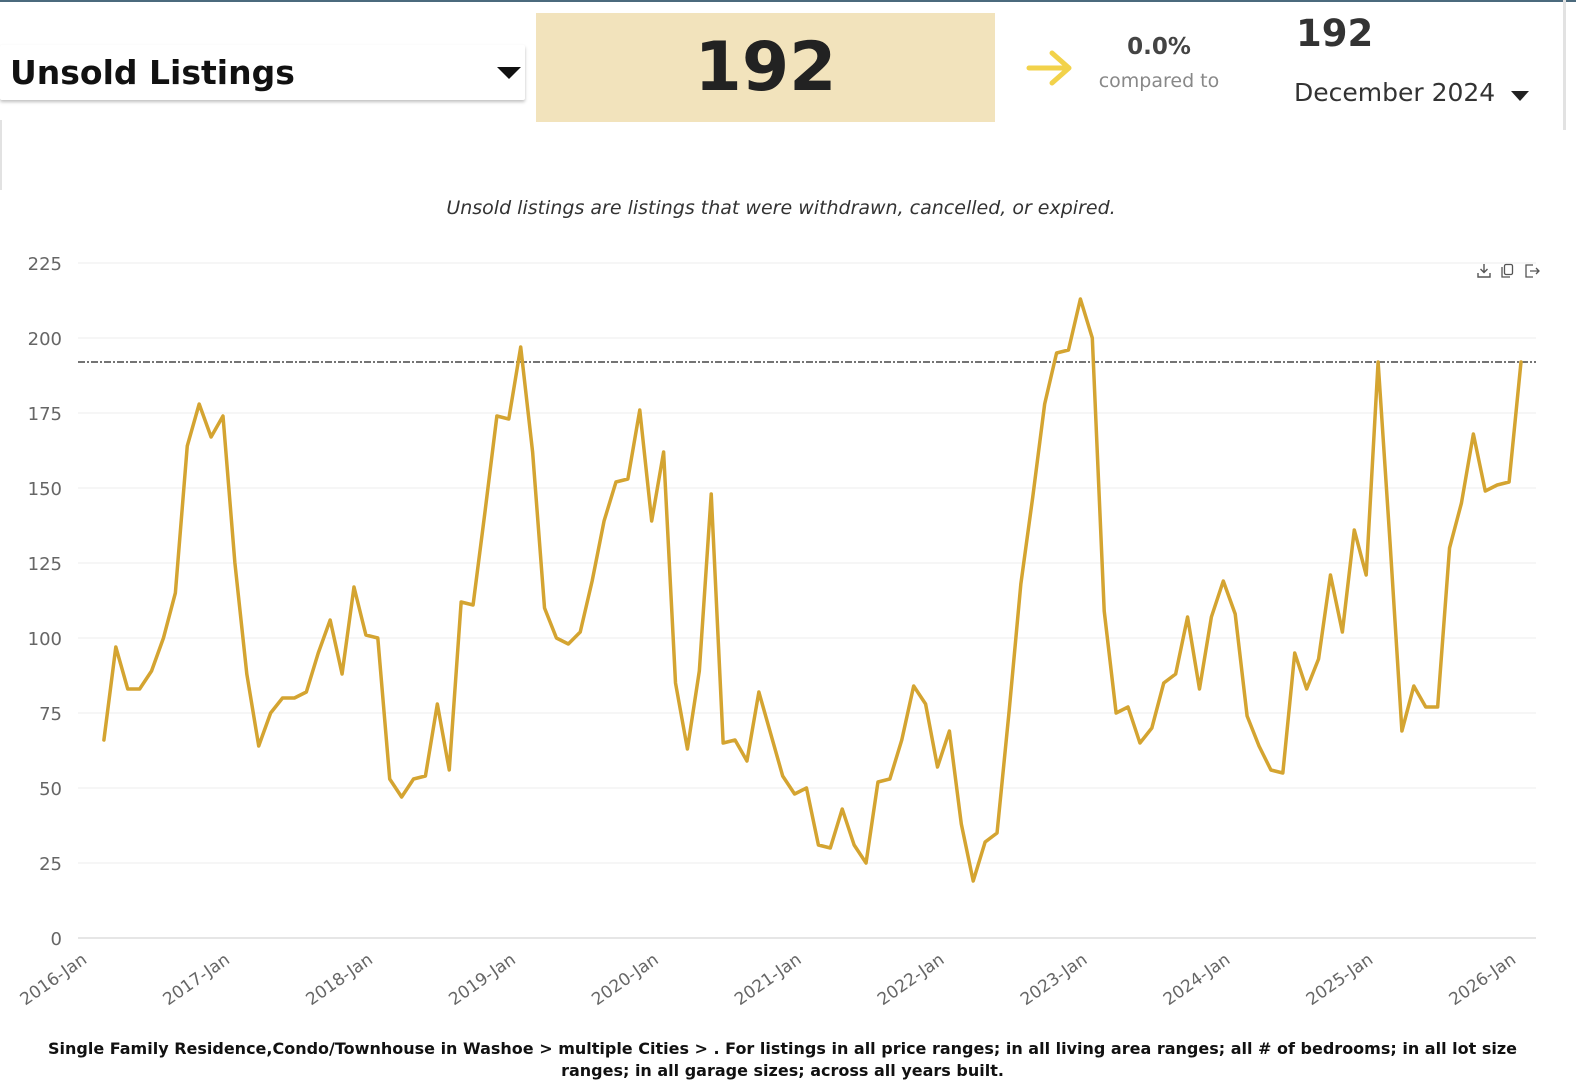 This screenshot has height=1091, width=1576. Describe the element at coordinates (45, 414) in the screenshot. I see `y-tick-label: 175` at that location.